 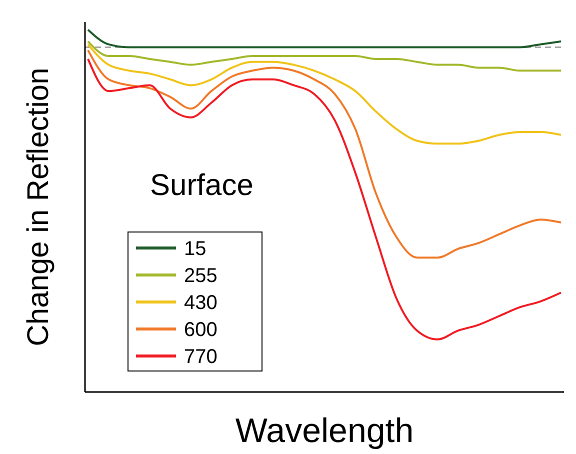 What do you see at coordinates (201, 330) in the screenshot?
I see `legend-label: 600` at bounding box center [201, 330].